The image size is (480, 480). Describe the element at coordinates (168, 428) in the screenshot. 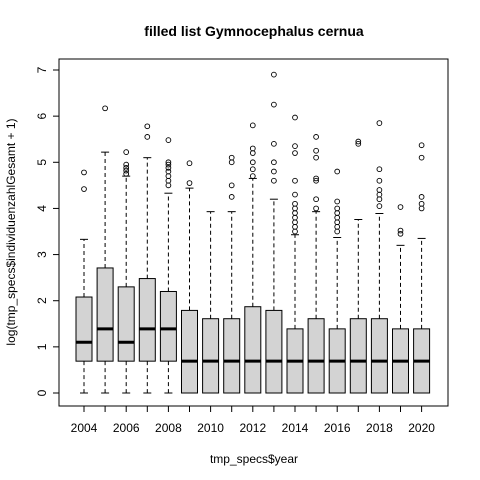

I see `x-axis-tick-label: 2008` at that location.